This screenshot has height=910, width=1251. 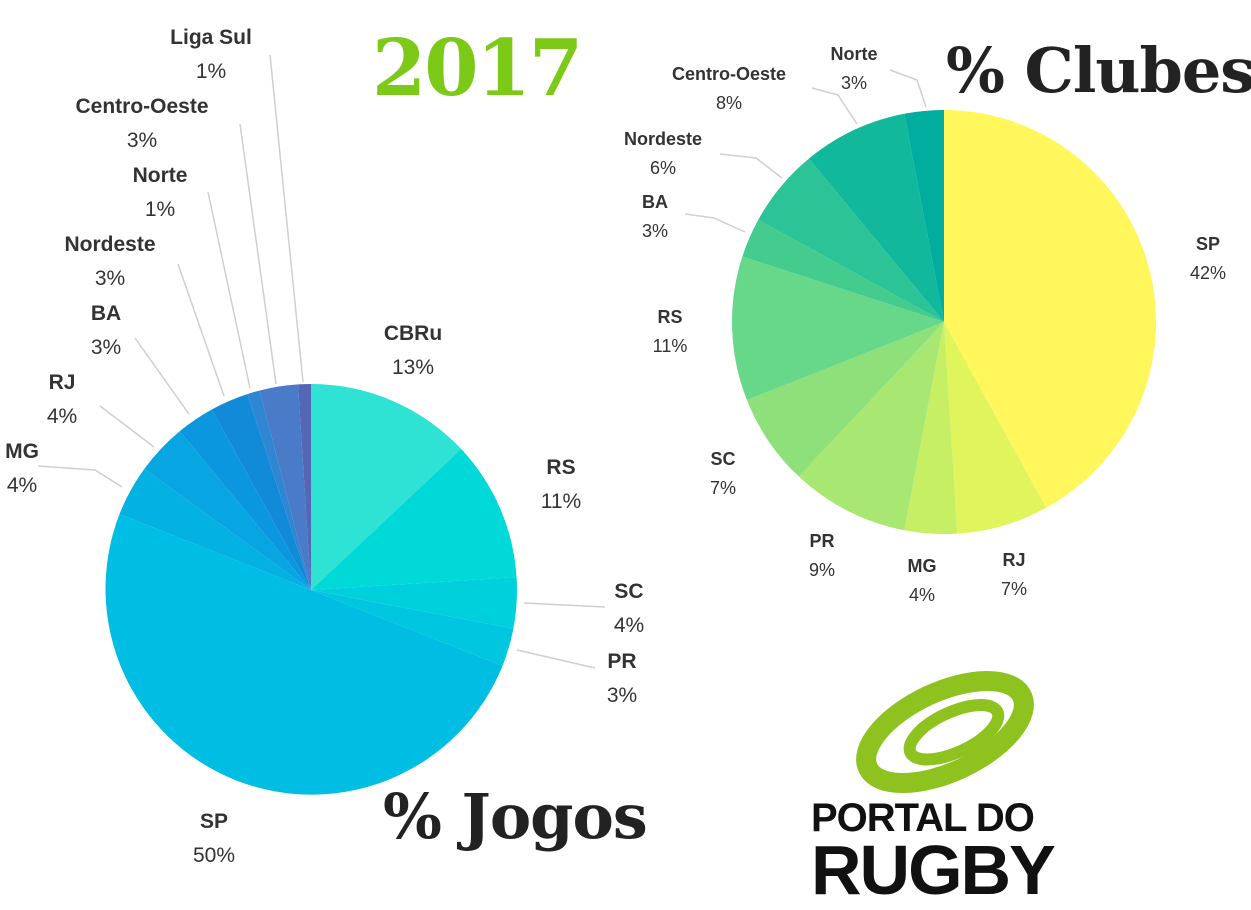 What do you see at coordinates (560, 467) in the screenshot?
I see `jogos-label-rs: RS` at bounding box center [560, 467].